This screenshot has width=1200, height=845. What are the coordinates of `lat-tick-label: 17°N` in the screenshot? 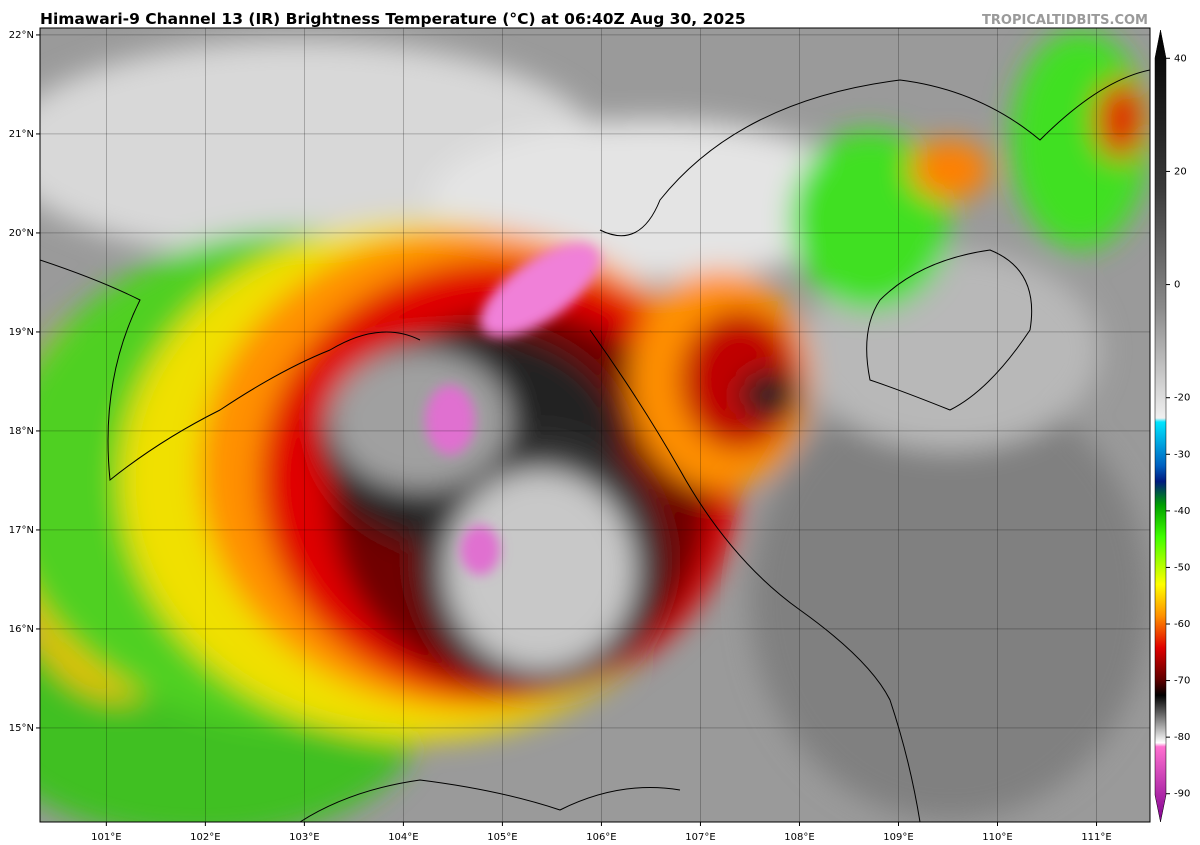 It's located at (21, 530).